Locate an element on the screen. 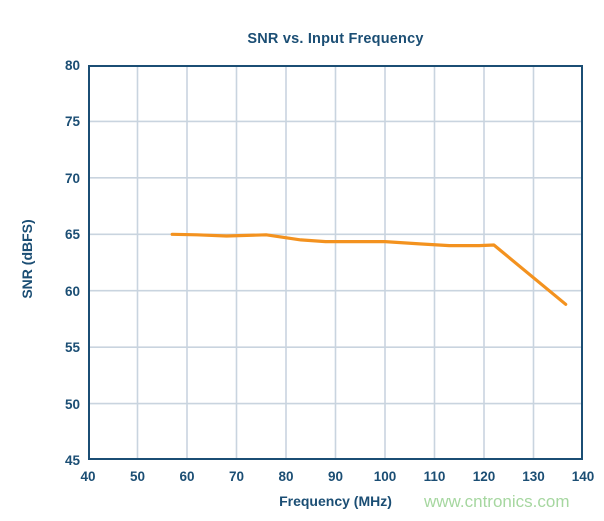  x-tick-label: 90 is located at coordinates (335, 476).